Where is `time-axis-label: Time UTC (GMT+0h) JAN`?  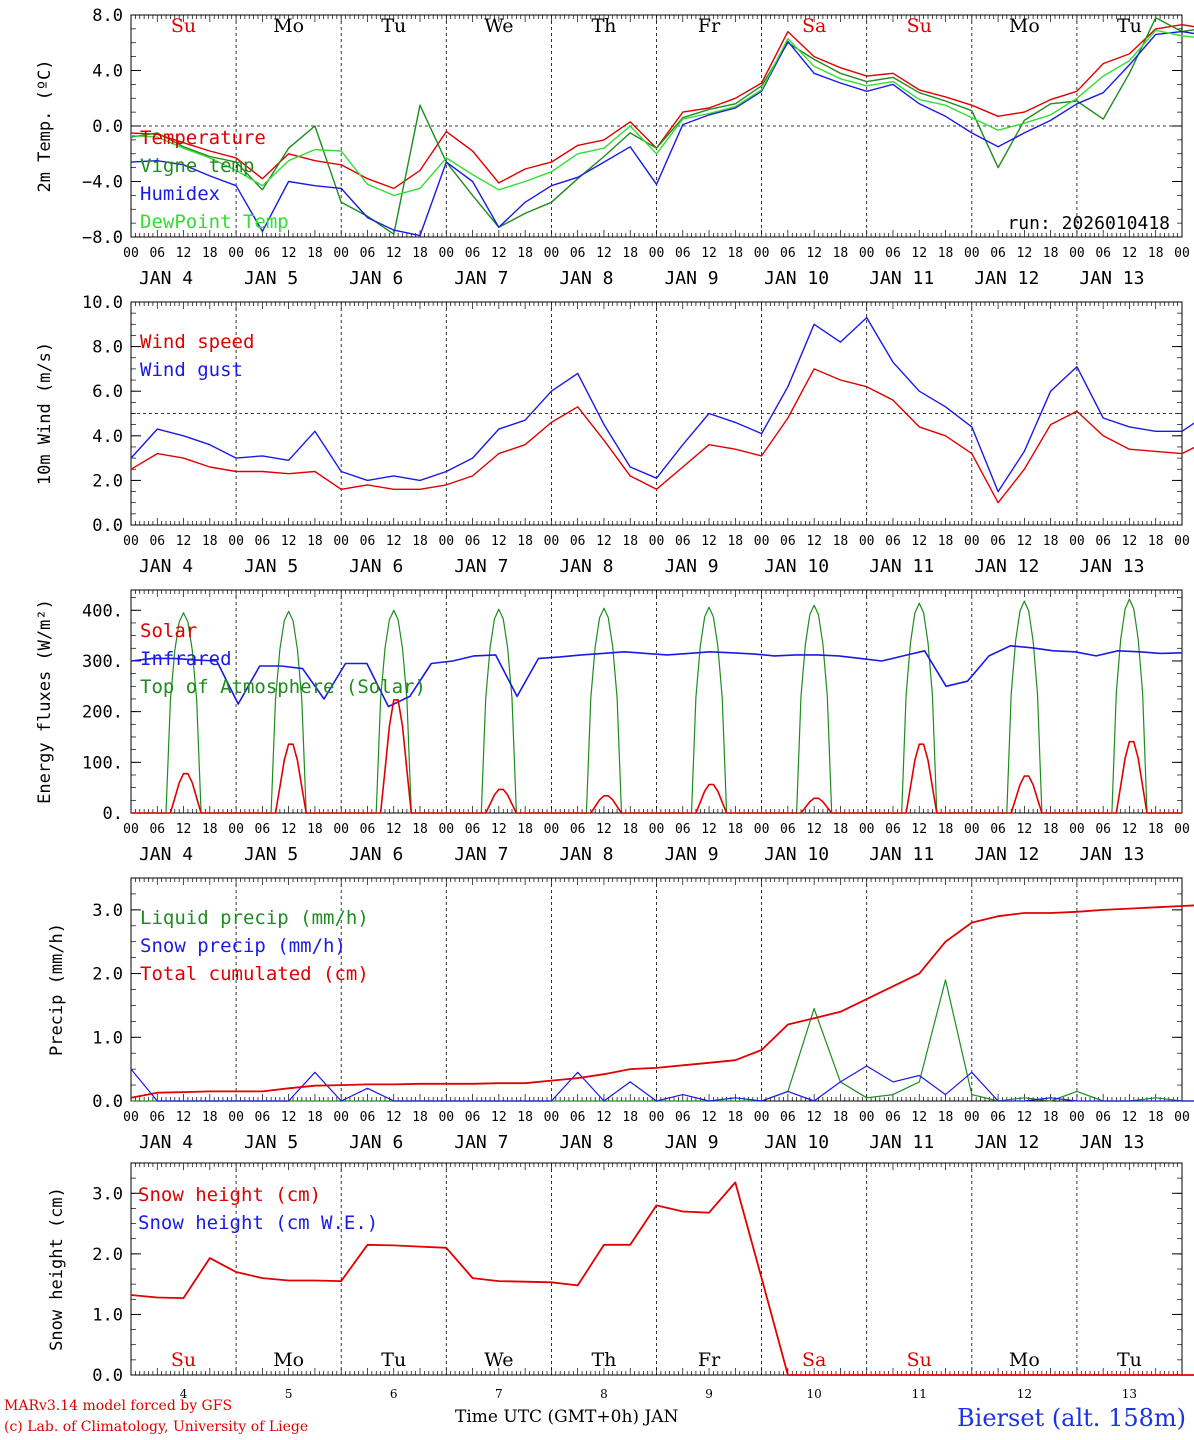
time-axis-label: Time UTC (GMT+0h) JAN is located at coordinates (567, 1417).